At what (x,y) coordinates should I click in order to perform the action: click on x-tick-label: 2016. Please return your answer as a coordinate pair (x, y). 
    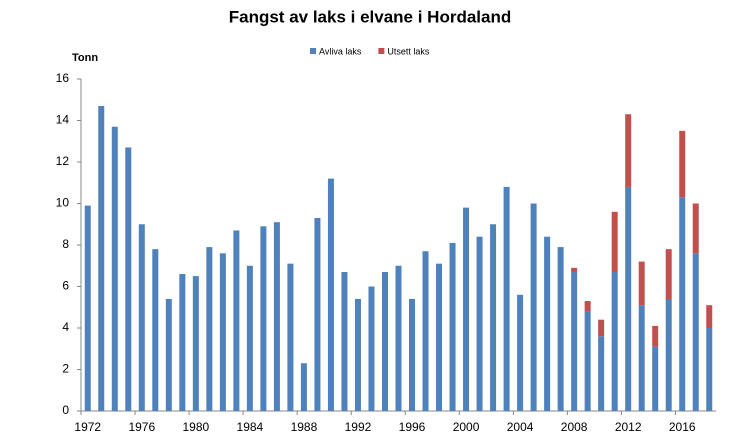
    Looking at the image, I should click on (682, 427).